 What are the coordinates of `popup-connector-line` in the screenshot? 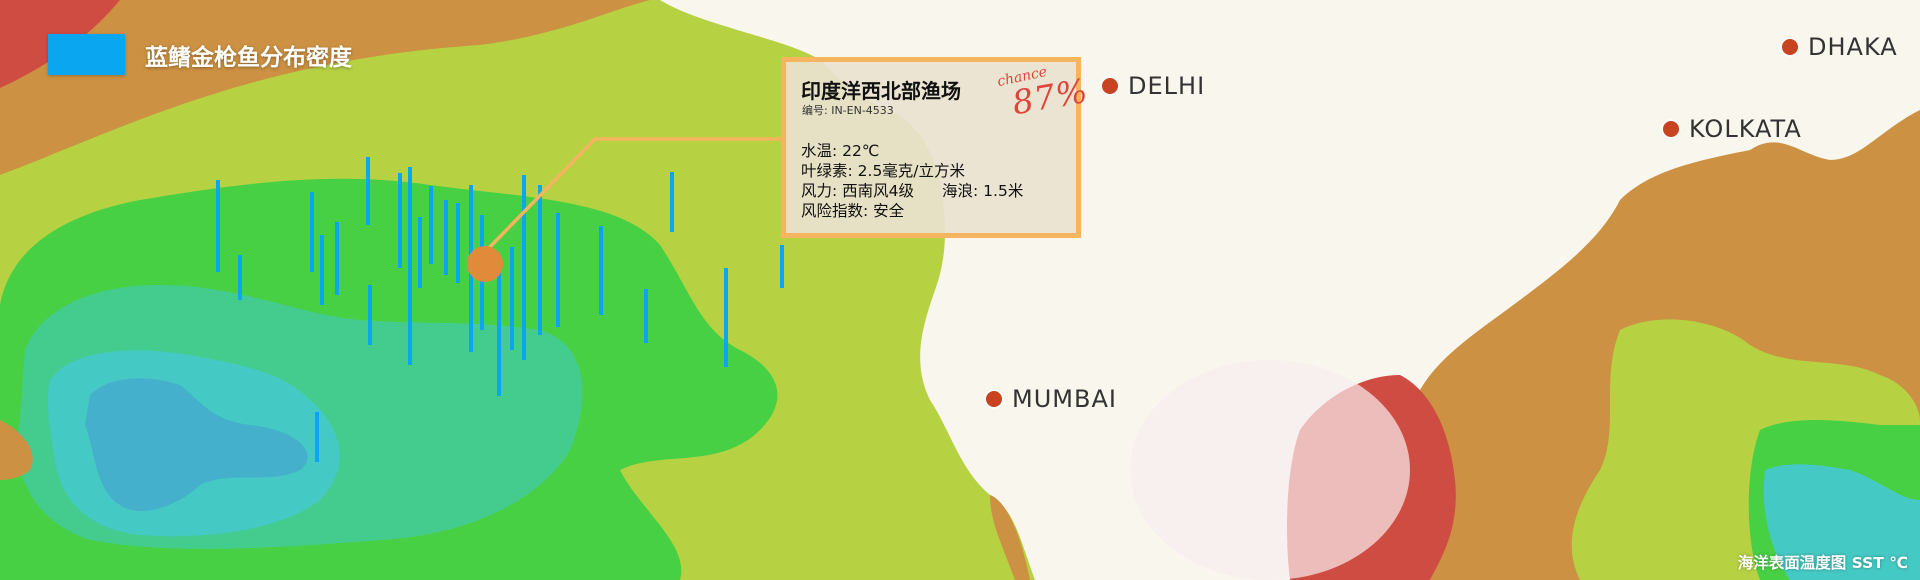 It's located at (632, 195).